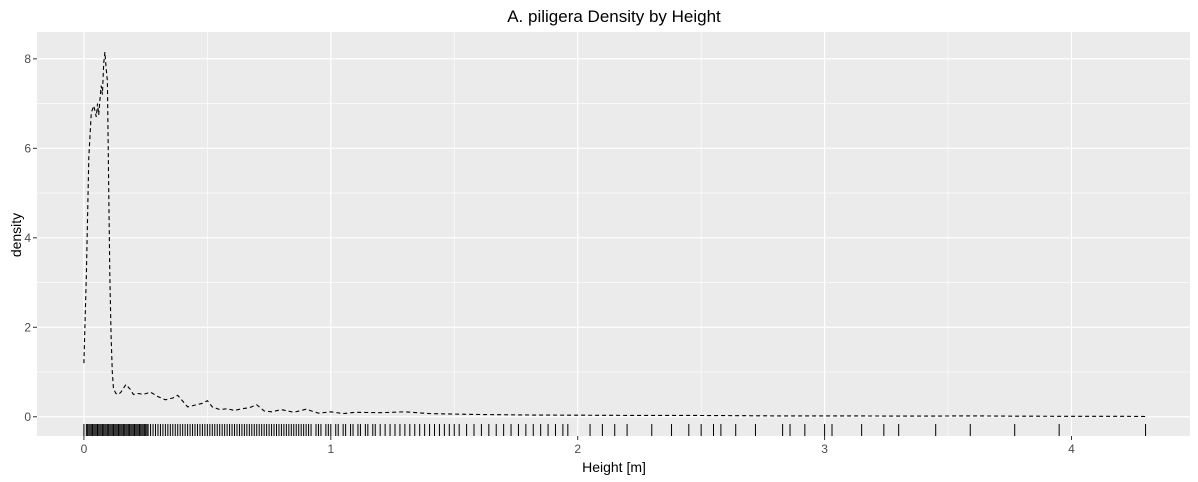 This screenshot has height=482, width=1198. I want to click on x-tick-label: 1, so click(330, 449).